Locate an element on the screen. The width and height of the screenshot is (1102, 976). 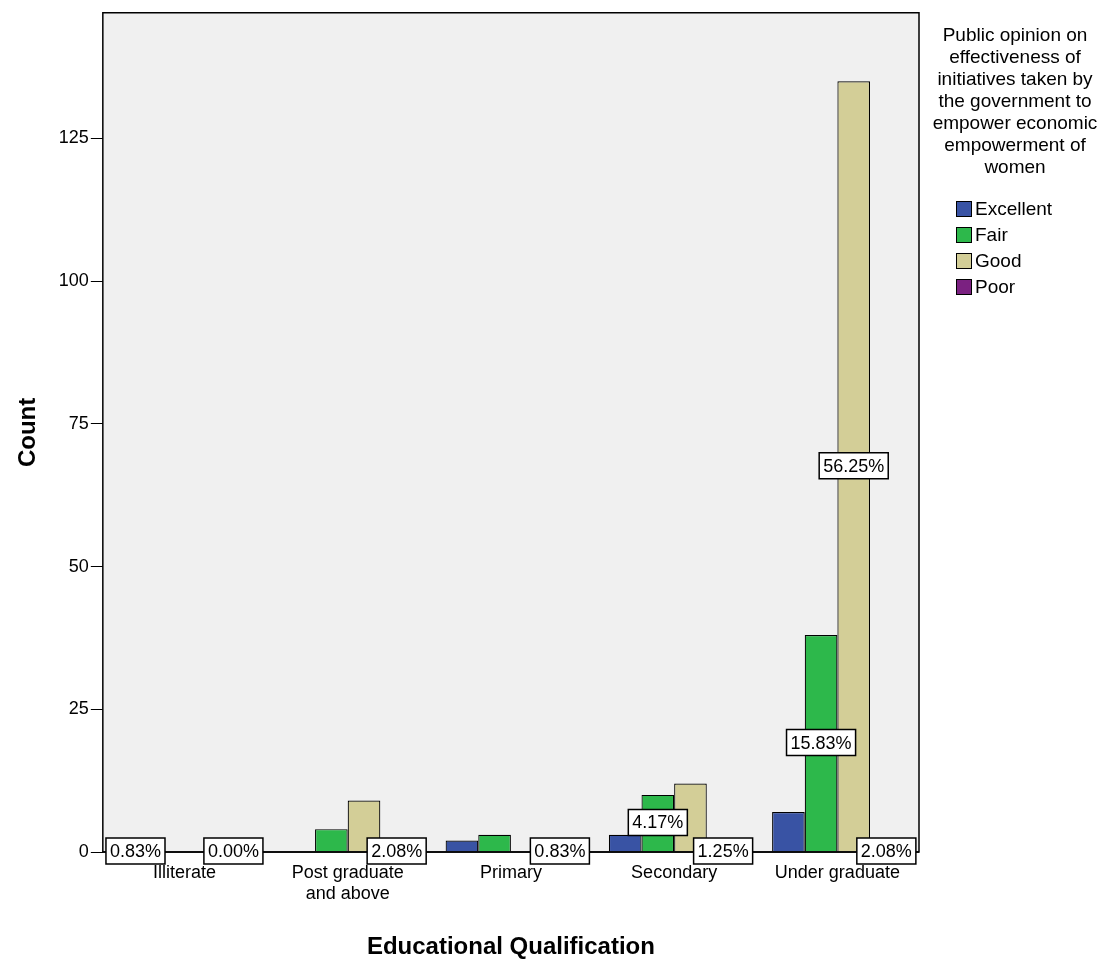
y-axis-title: Count is located at coordinates (27, 432).